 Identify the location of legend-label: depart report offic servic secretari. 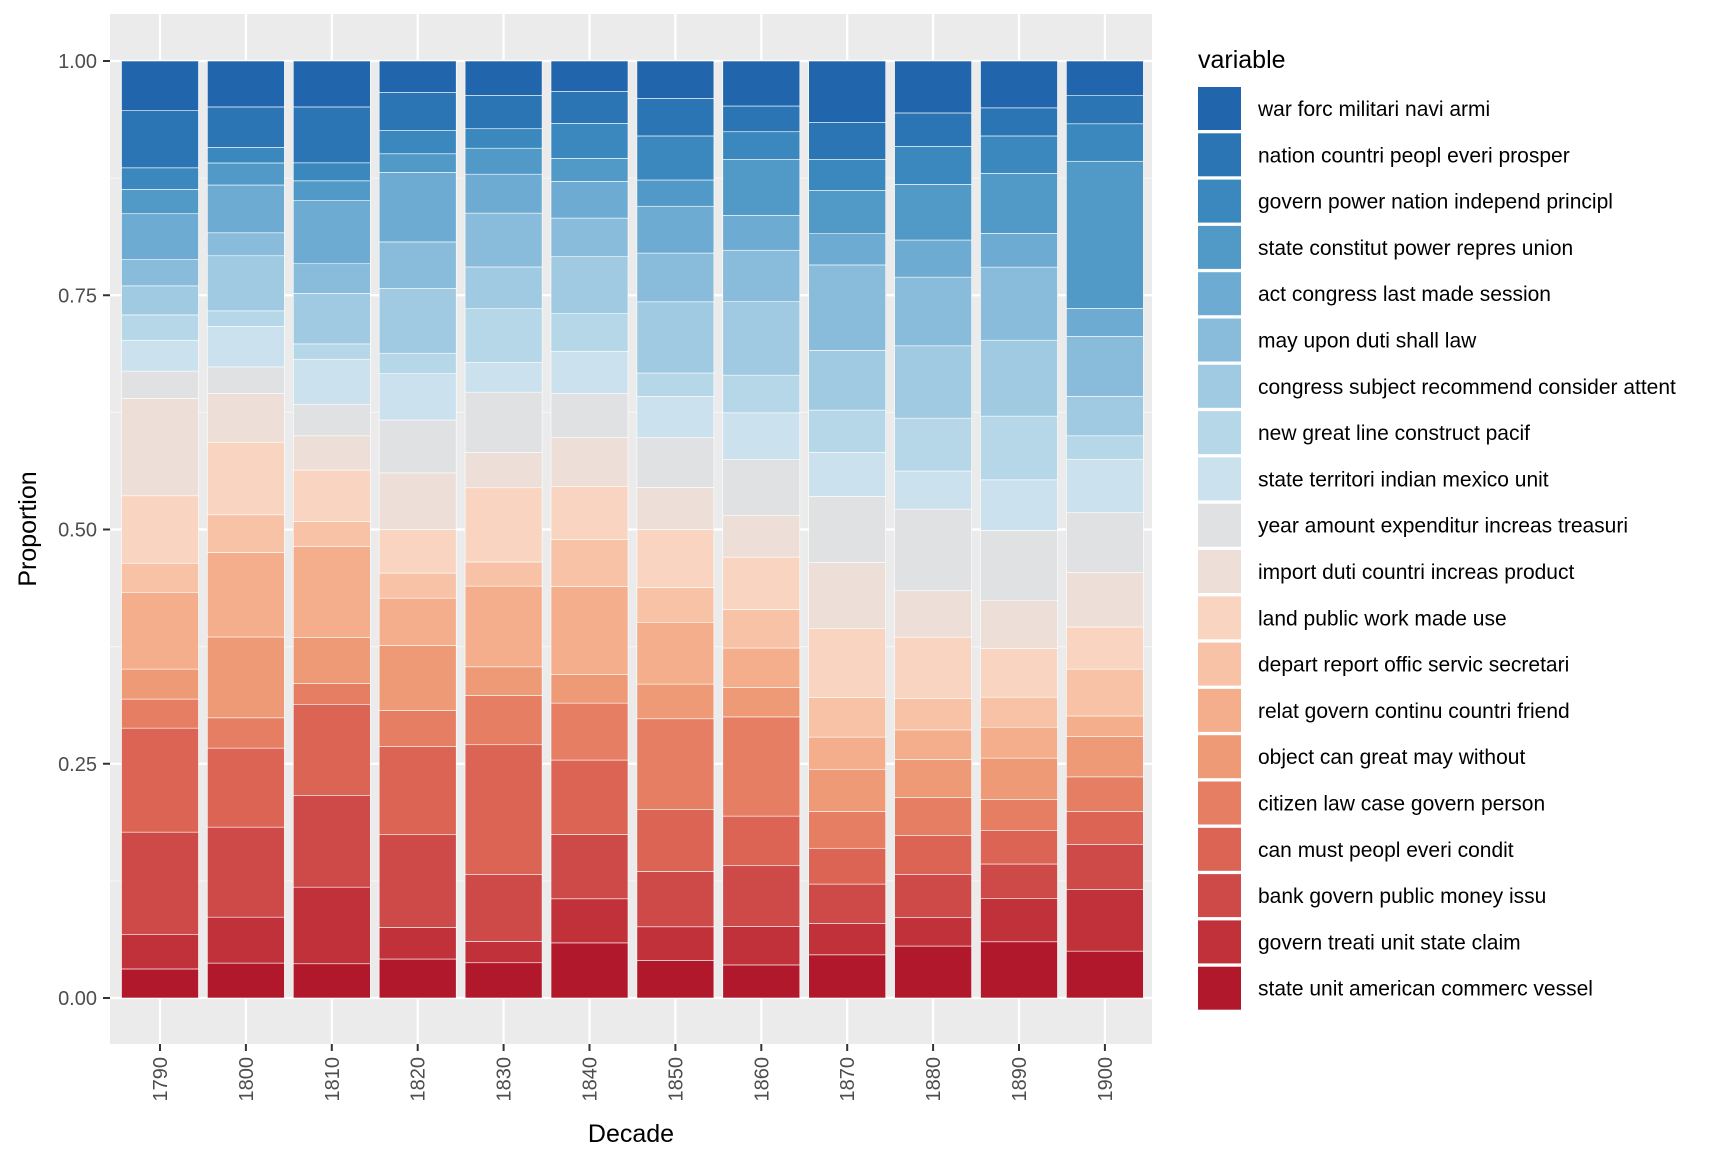
(1413, 665).